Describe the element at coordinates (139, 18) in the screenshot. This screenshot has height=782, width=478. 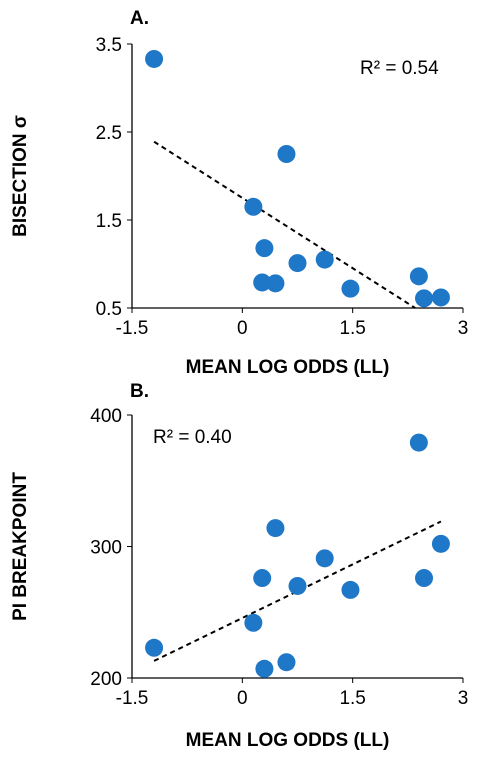
I see `panel-a-label: A.` at that location.